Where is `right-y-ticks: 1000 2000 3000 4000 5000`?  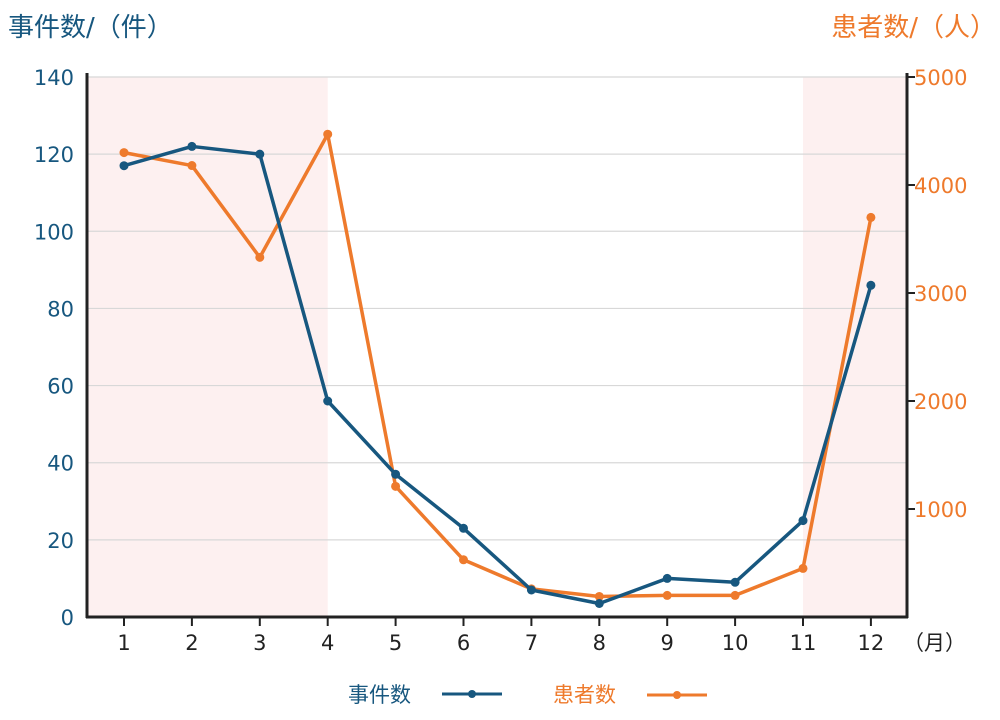
right-y-ticks: 1000 2000 3000 4000 5000 is located at coordinates (937, 294).